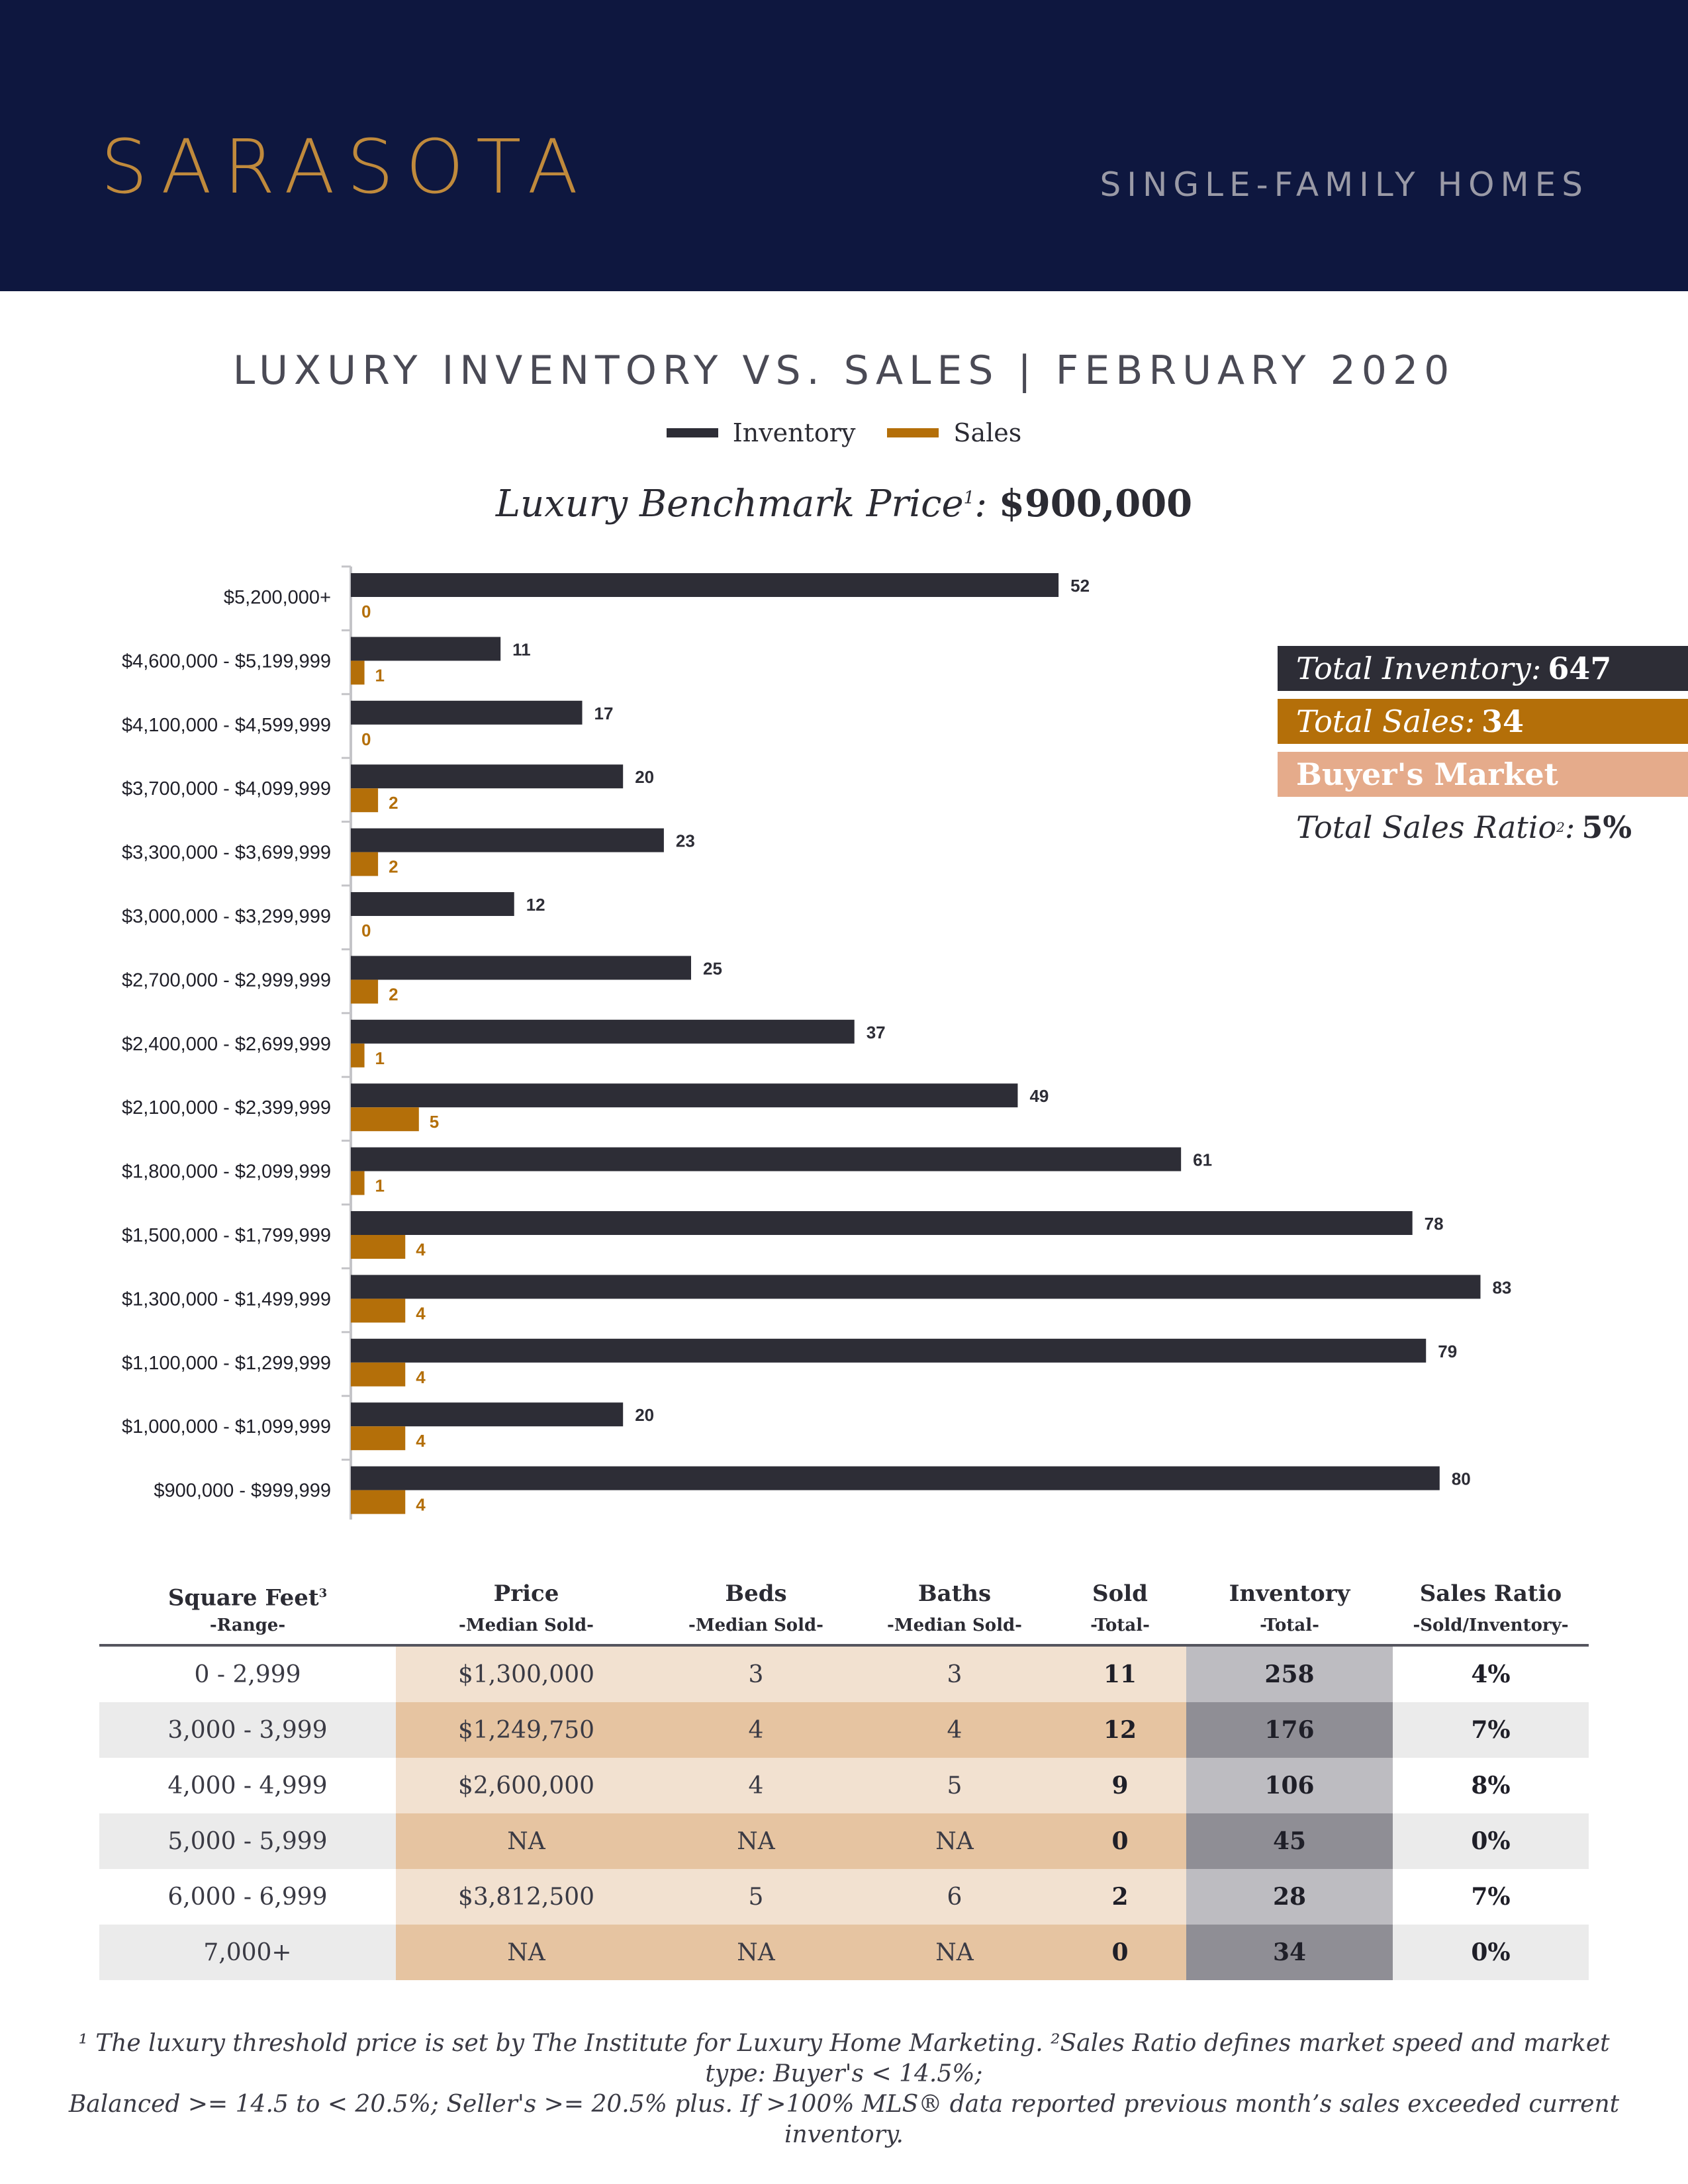 Image resolution: width=1688 pixels, height=2184 pixels. I want to click on inventory-value-label: 49, so click(1039, 1096).